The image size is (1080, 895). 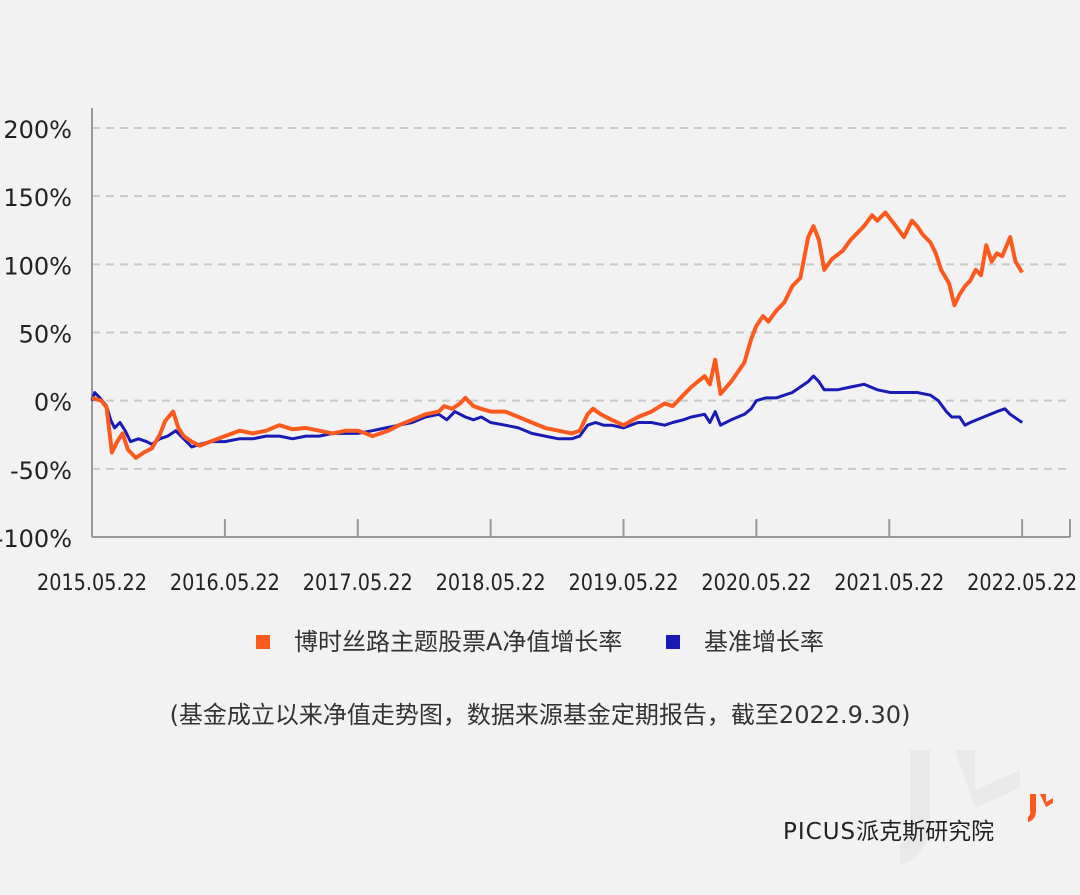 I want to click on y-tick-label: 100%, so click(x=37, y=266).